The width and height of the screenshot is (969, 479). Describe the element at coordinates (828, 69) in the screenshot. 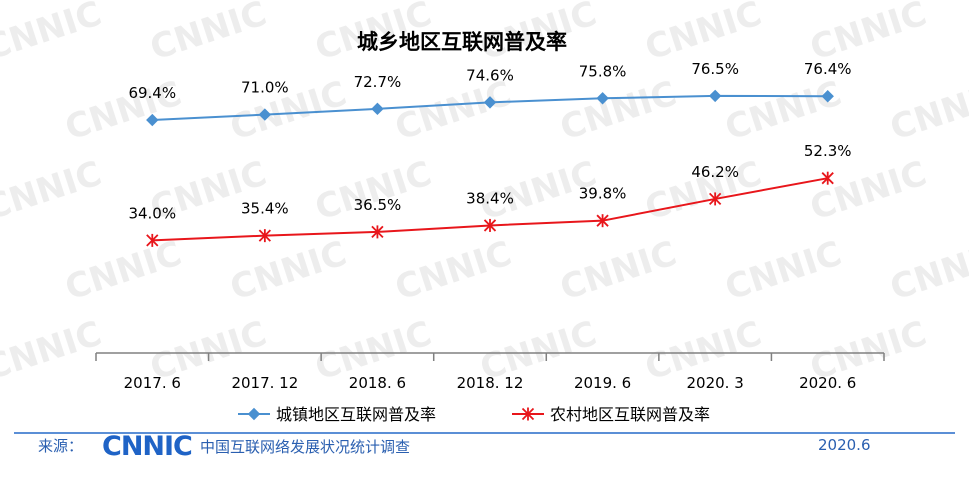

I see `data-label: 76.4%` at that location.